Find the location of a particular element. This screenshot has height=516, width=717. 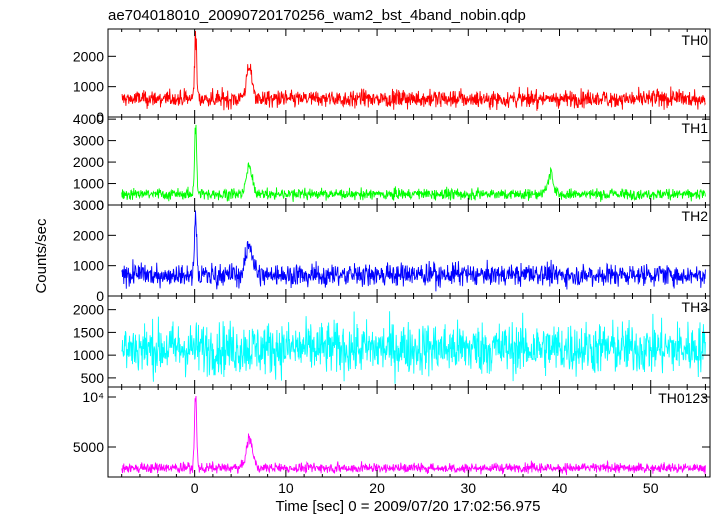

panel-label-th1: TH1 is located at coordinates (695, 128).